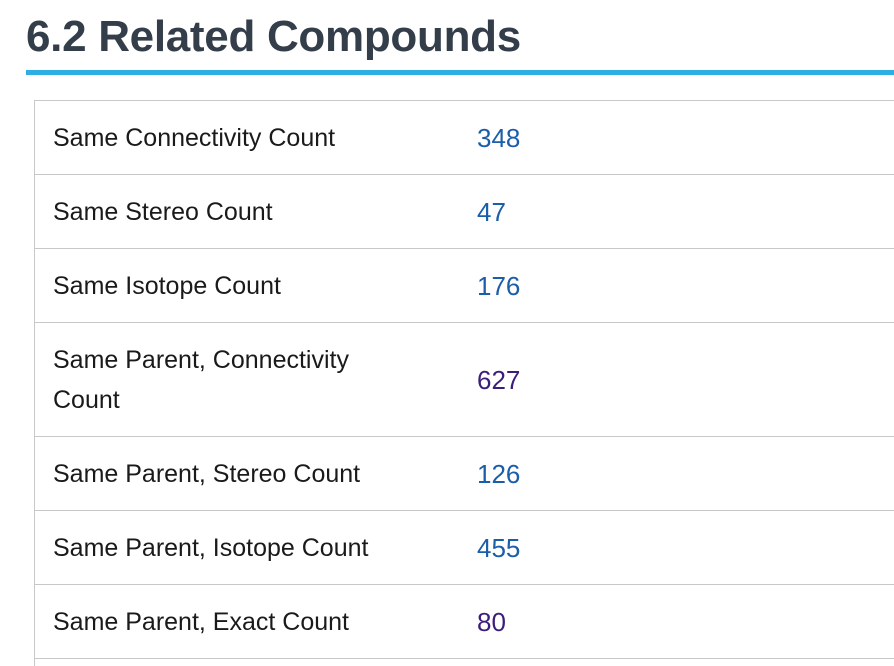 The image size is (894, 666). Describe the element at coordinates (499, 285) in the screenshot. I see `count-link-same-isotope: 176` at that location.